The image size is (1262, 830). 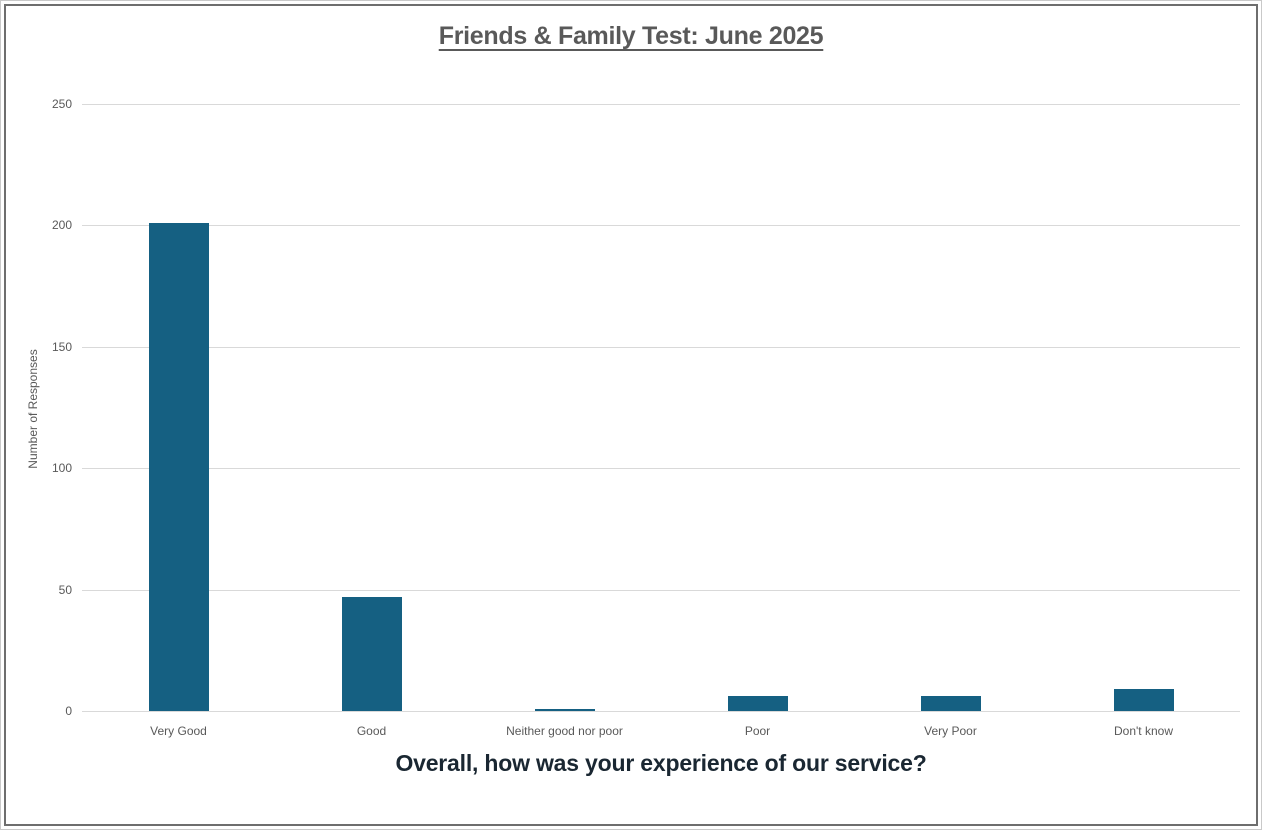 I want to click on chart-title: Friends & Family Test: June 2025, so click(x=631, y=36).